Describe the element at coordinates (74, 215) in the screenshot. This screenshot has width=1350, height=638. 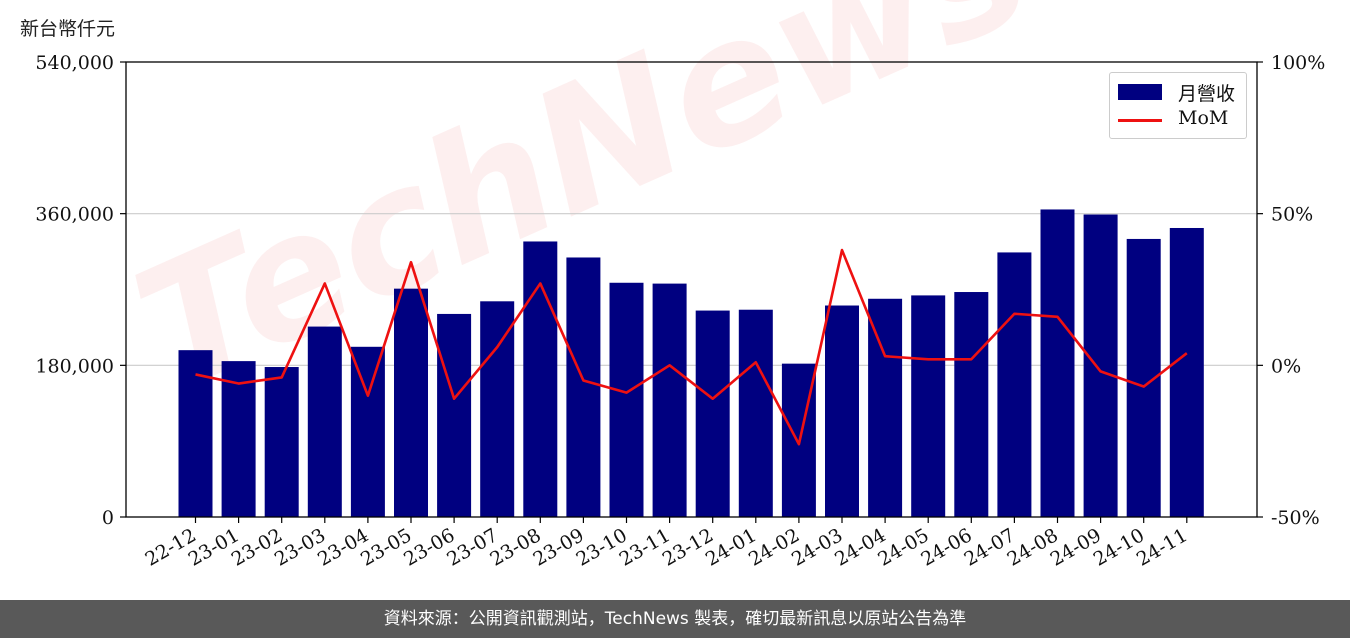
I see `left-axis-tick-label: 360,000` at that location.